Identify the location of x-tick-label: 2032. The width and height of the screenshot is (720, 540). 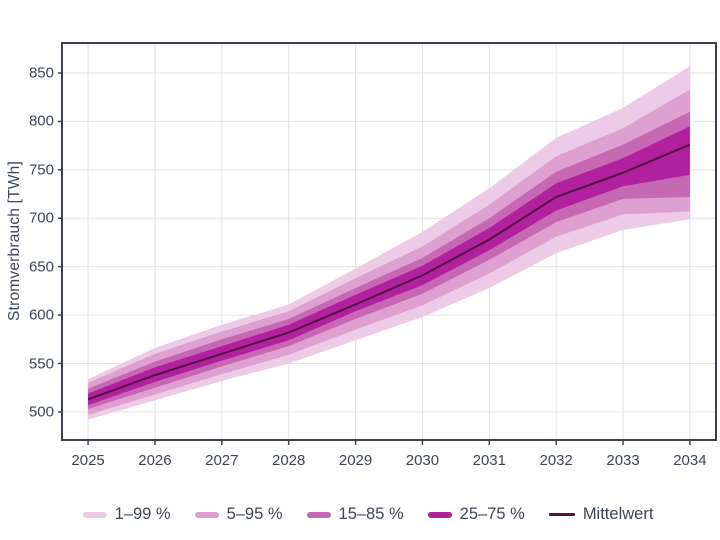
(556, 460).